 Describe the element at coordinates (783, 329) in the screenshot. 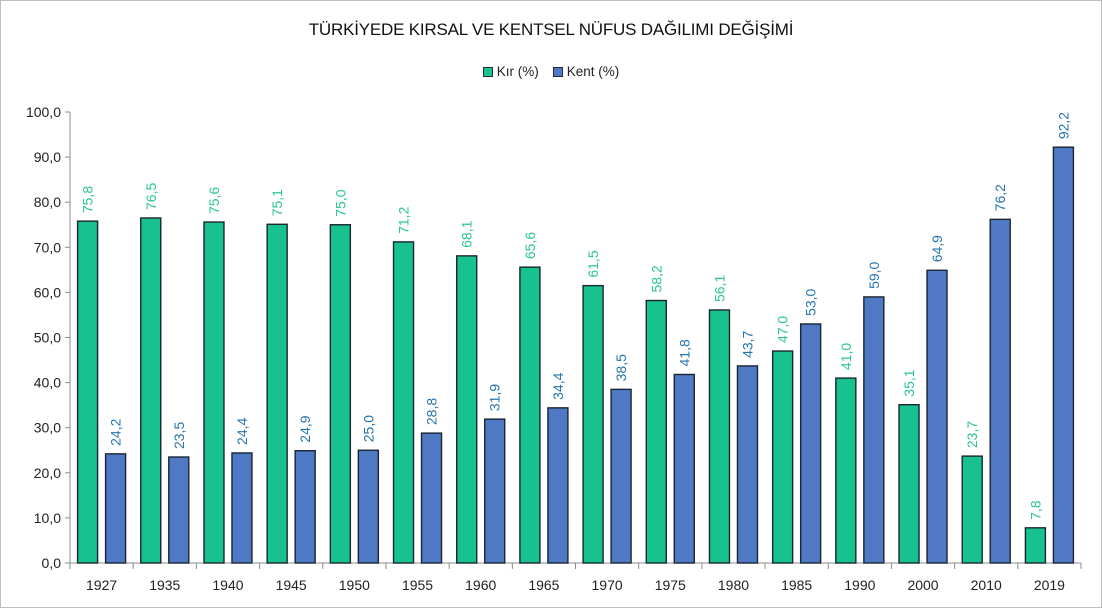

I see `data-label-rural: 47,0` at that location.